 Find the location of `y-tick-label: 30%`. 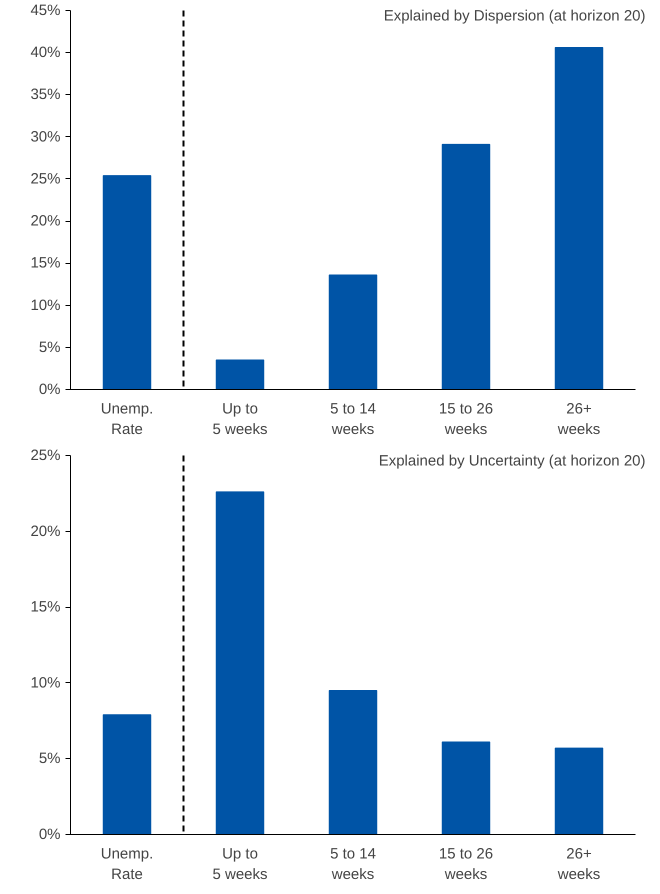

y-tick-label: 30% is located at coordinates (45, 137).